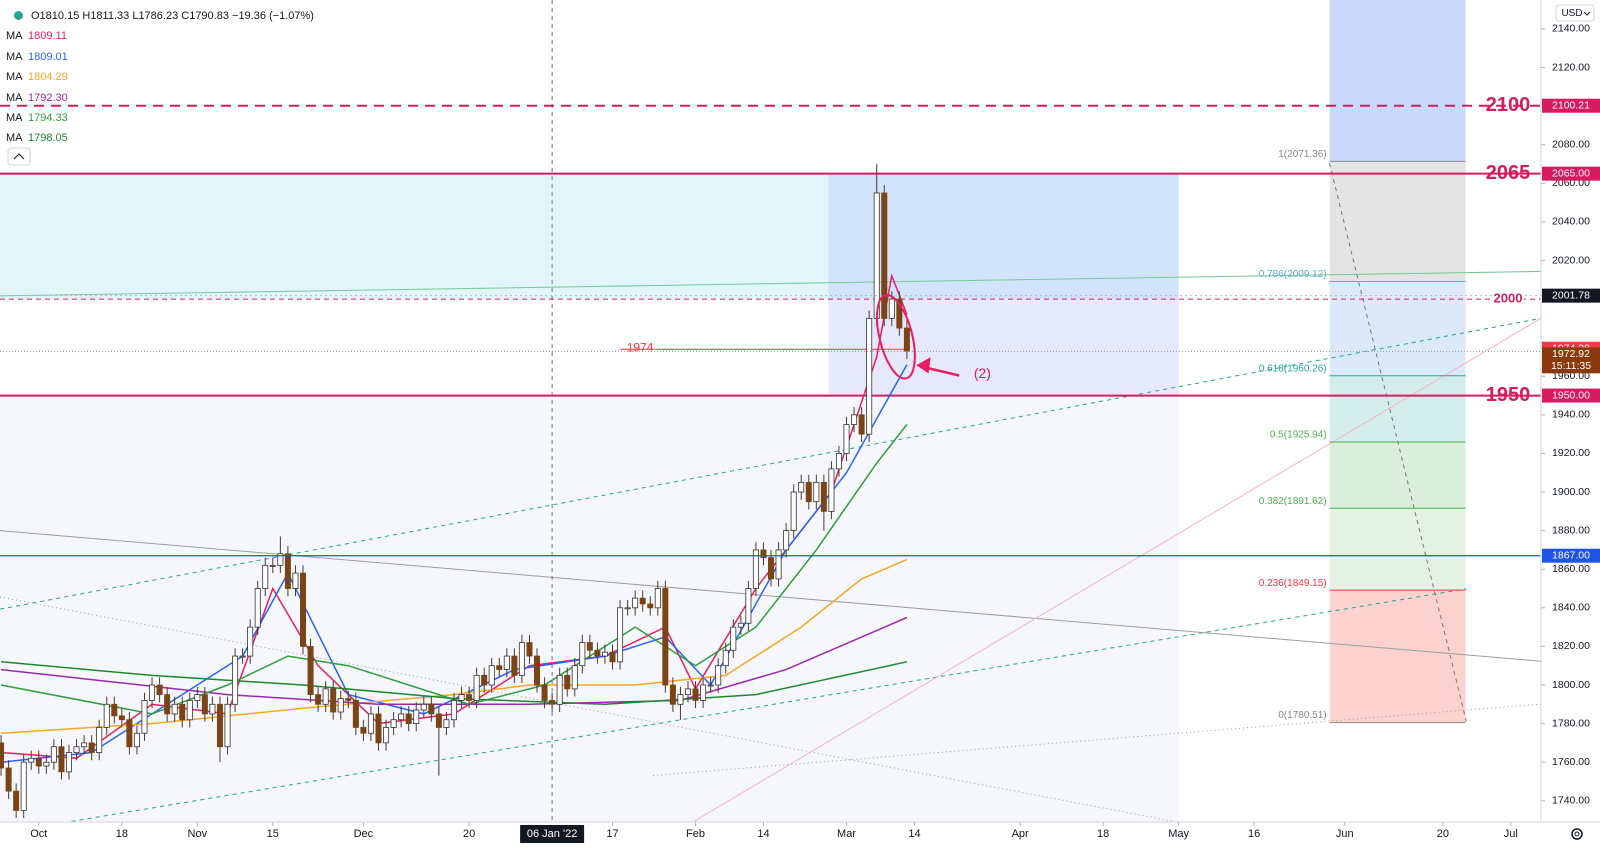  I want to click on x-tick-label: Apr, so click(1020, 834).